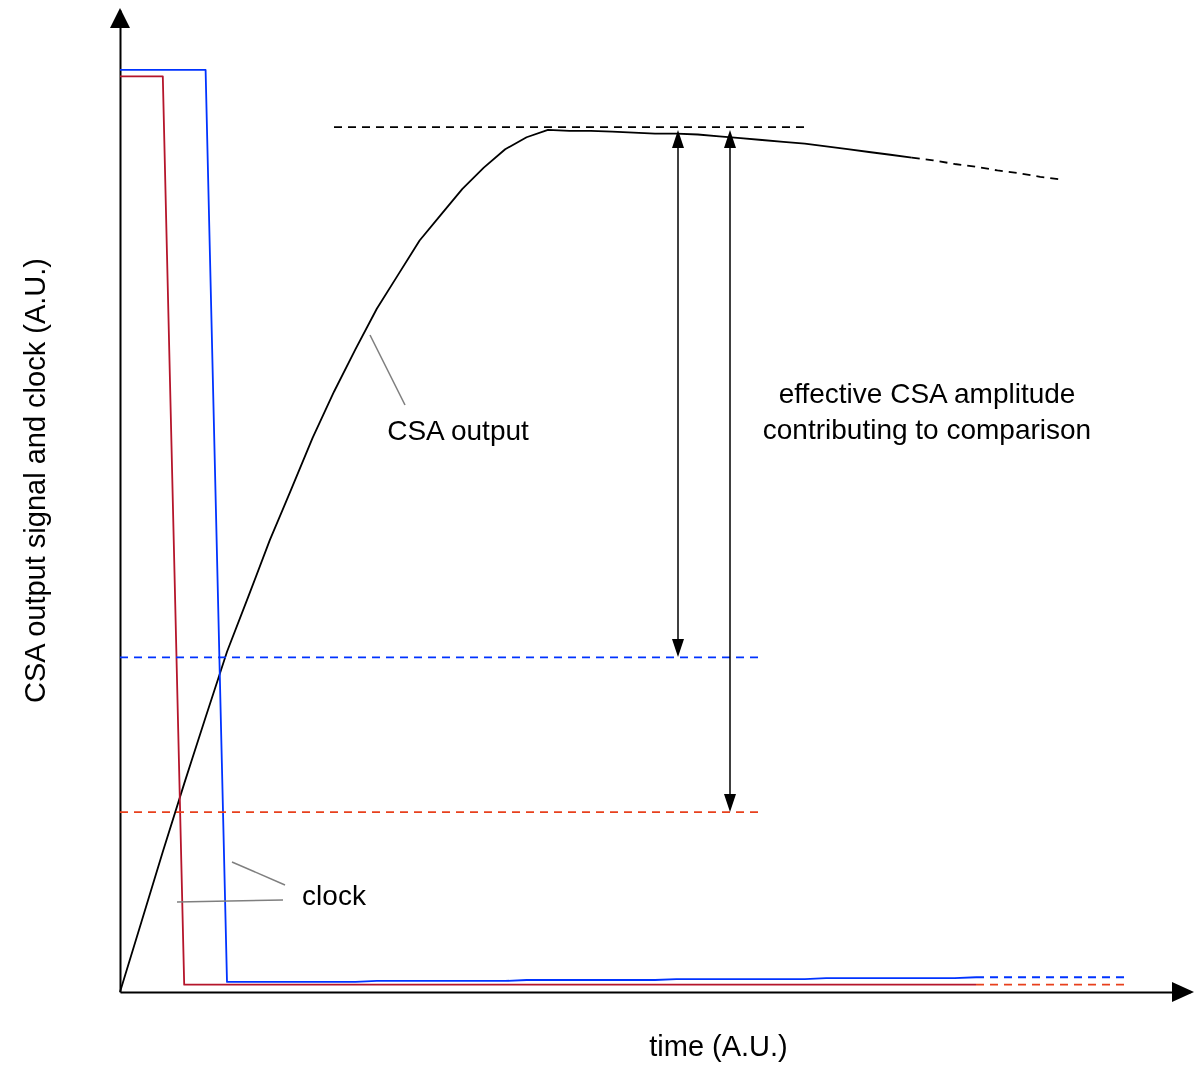 This screenshot has height=1070, width=1197. What do you see at coordinates (927, 411) in the screenshot?
I see `annotation: effective CSA amplitude contributing to comparison` at bounding box center [927, 411].